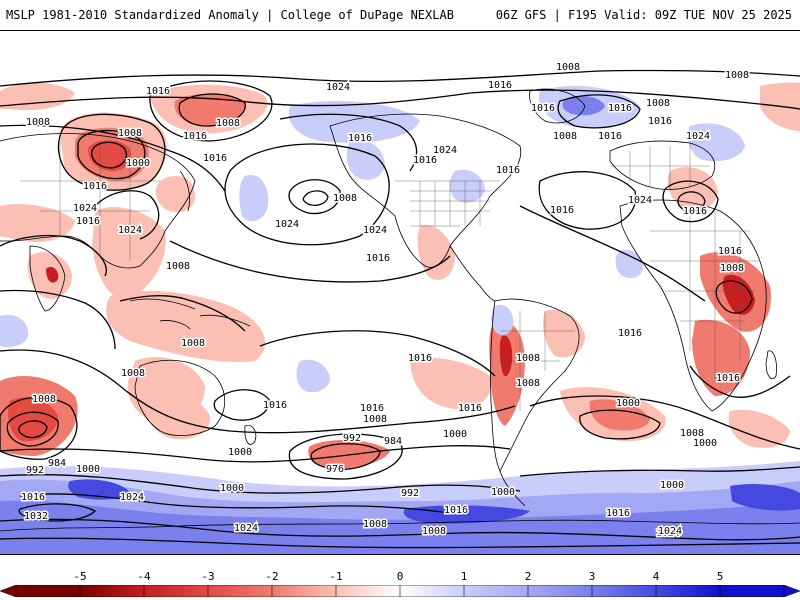 Image resolution: width=800 pixels, height=600 pixels. What do you see at coordinates (583, 105) in the screenshot?
I see `anomaly-pos-north-atlantic-core` at bounding box center [583, 105].